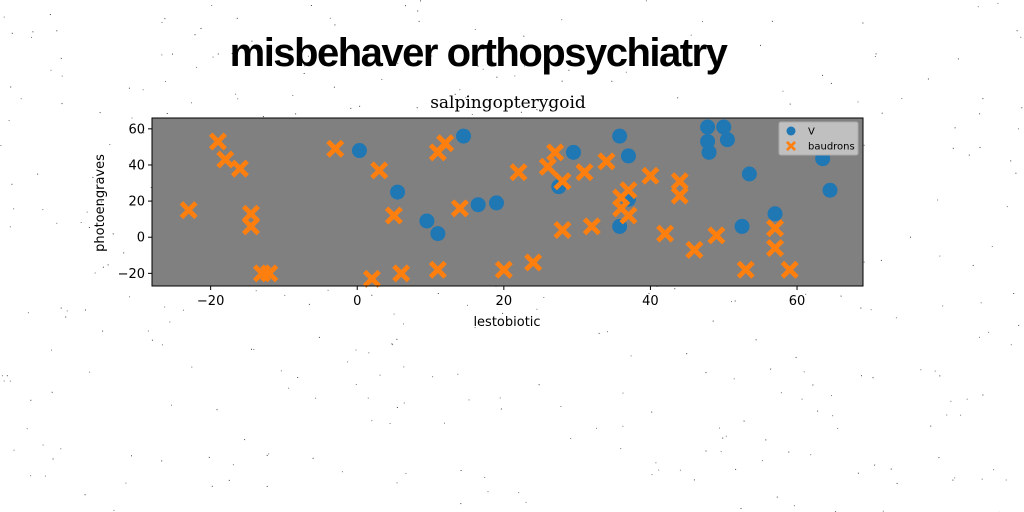  Describe the element at coordinates (508, 103) in the screenshot. I see `chart-title: salpingopterygoid` at that location.